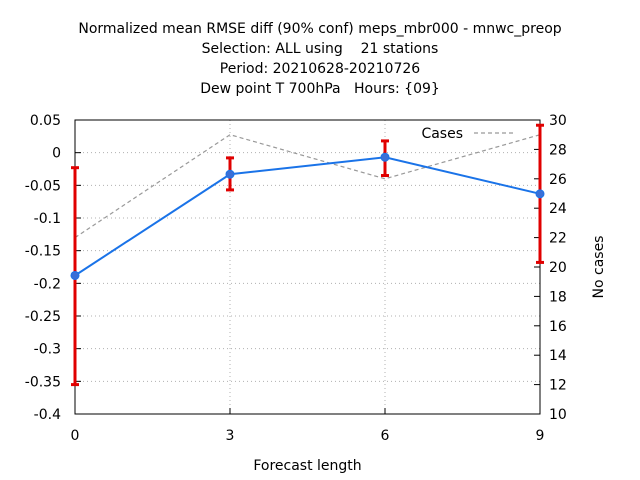 The image size is (640, 480). I want to click on x-tick-label: 0, so click(75, 436).